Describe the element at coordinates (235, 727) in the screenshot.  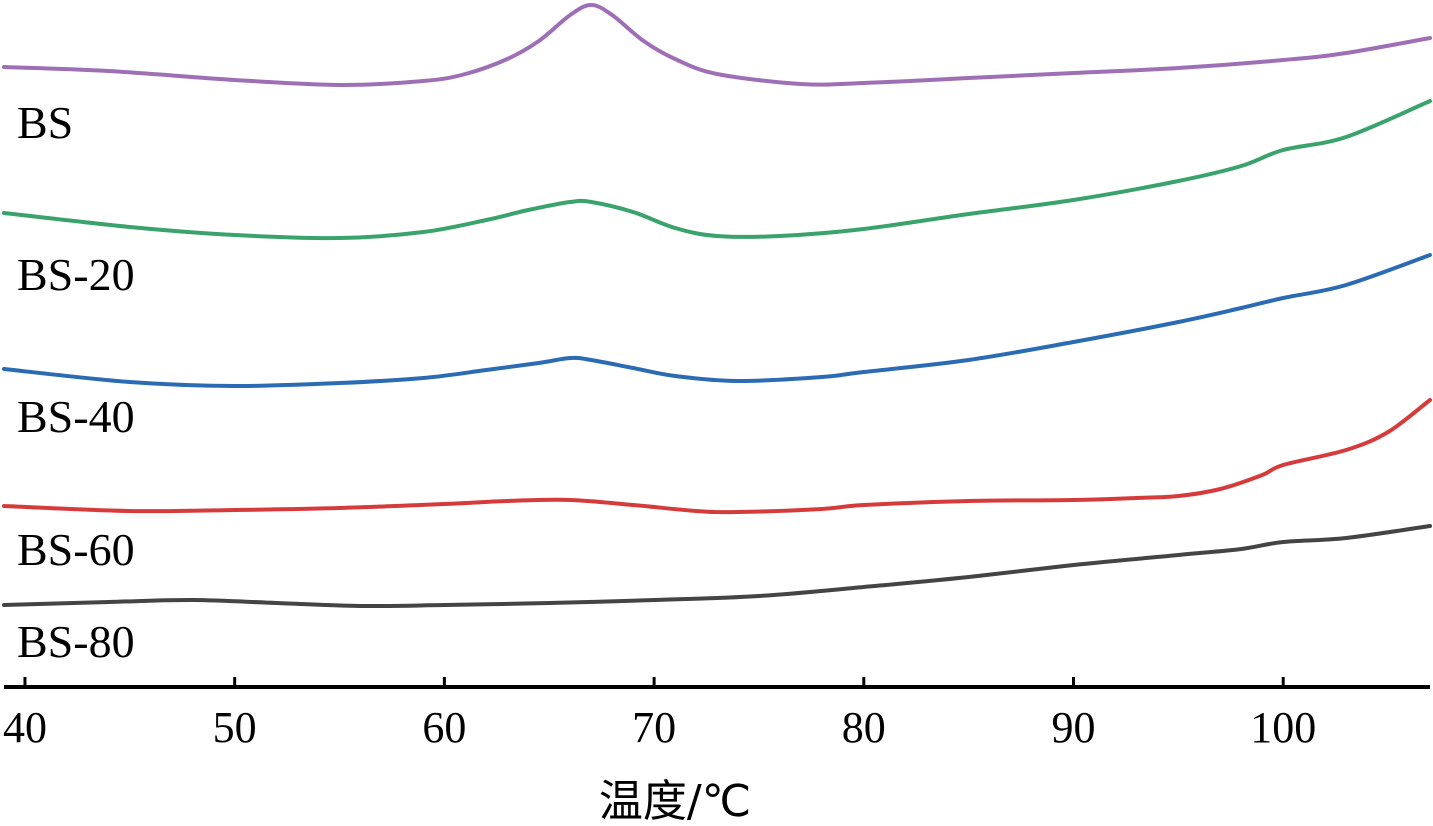
I see `x-tick-label: 50` at that location.